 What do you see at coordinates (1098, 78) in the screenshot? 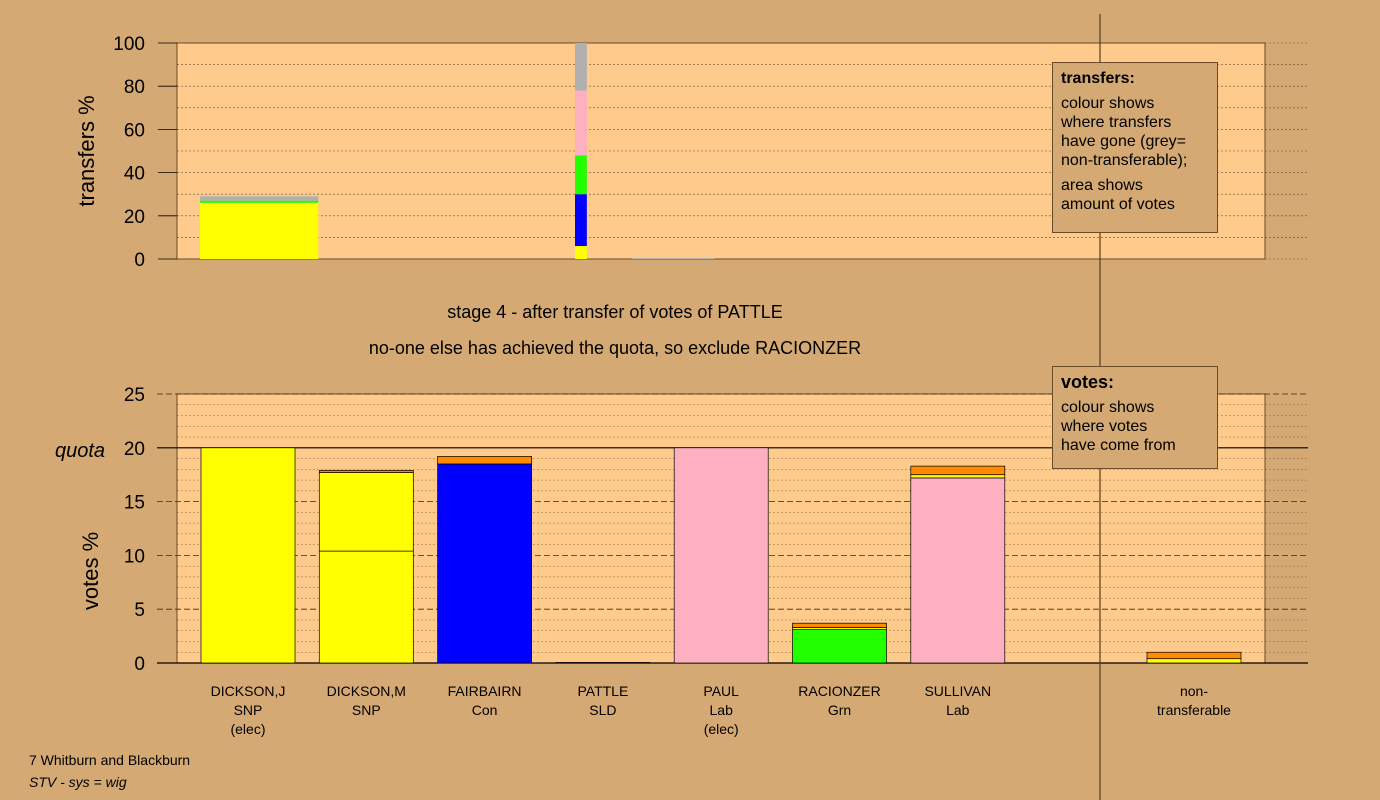
I see `transfers-legend-title: transfers:` at bounding box center [1098, 78].